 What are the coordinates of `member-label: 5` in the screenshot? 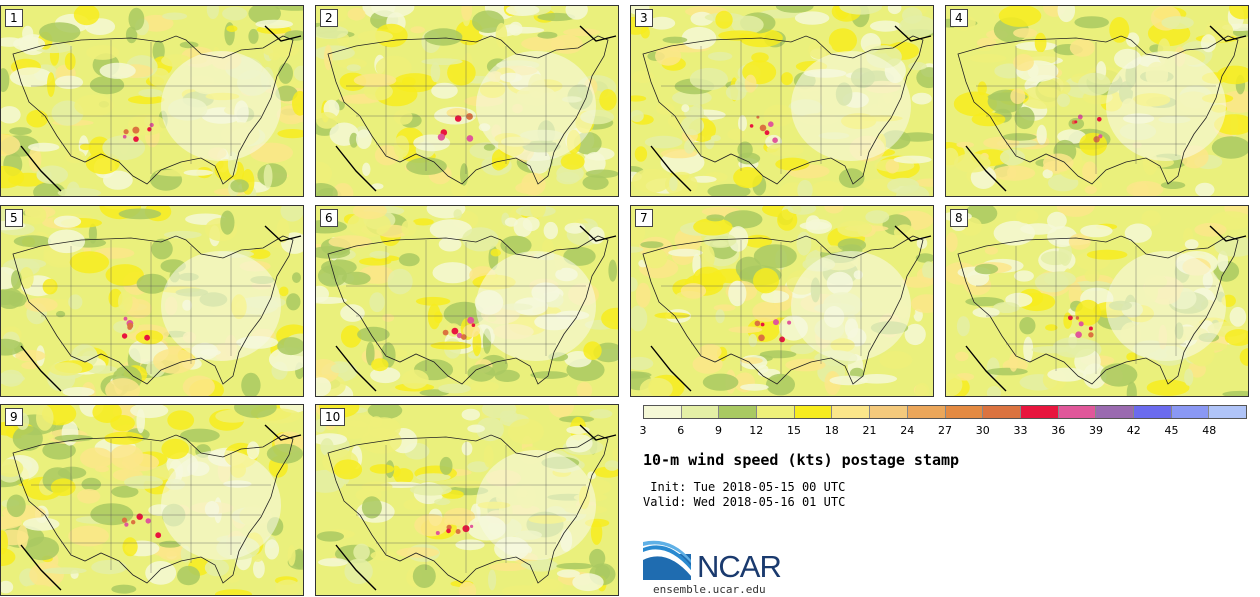 It's located at (14, 218).